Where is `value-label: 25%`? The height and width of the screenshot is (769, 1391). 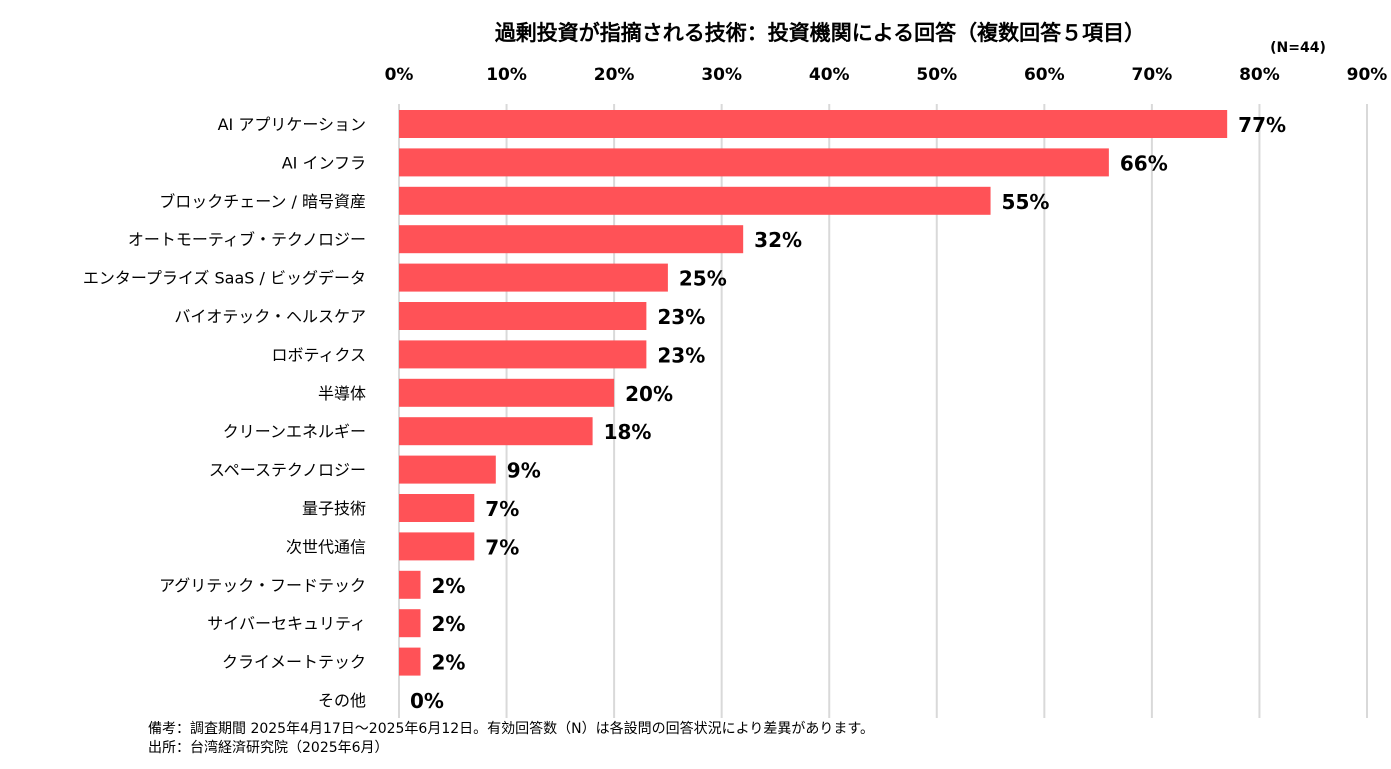 value-label: 25% is located at coordinates (703, 279).